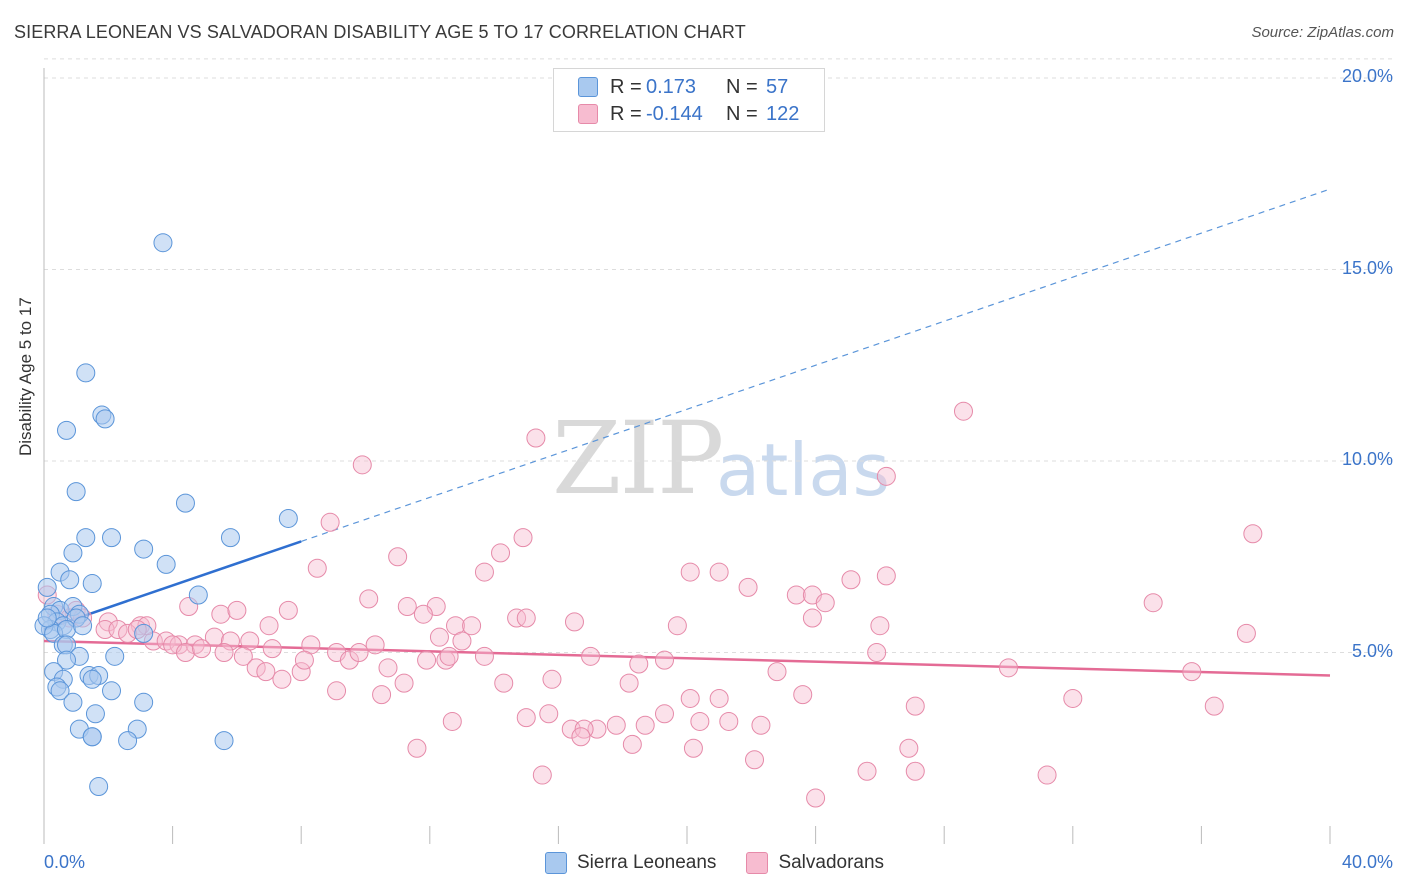 The width and height of the screenshot is (1406, 892). Describe the element at coordinates (1367, 76) in the screenshot. I see `y-tick-label: 20.0%` at that location.